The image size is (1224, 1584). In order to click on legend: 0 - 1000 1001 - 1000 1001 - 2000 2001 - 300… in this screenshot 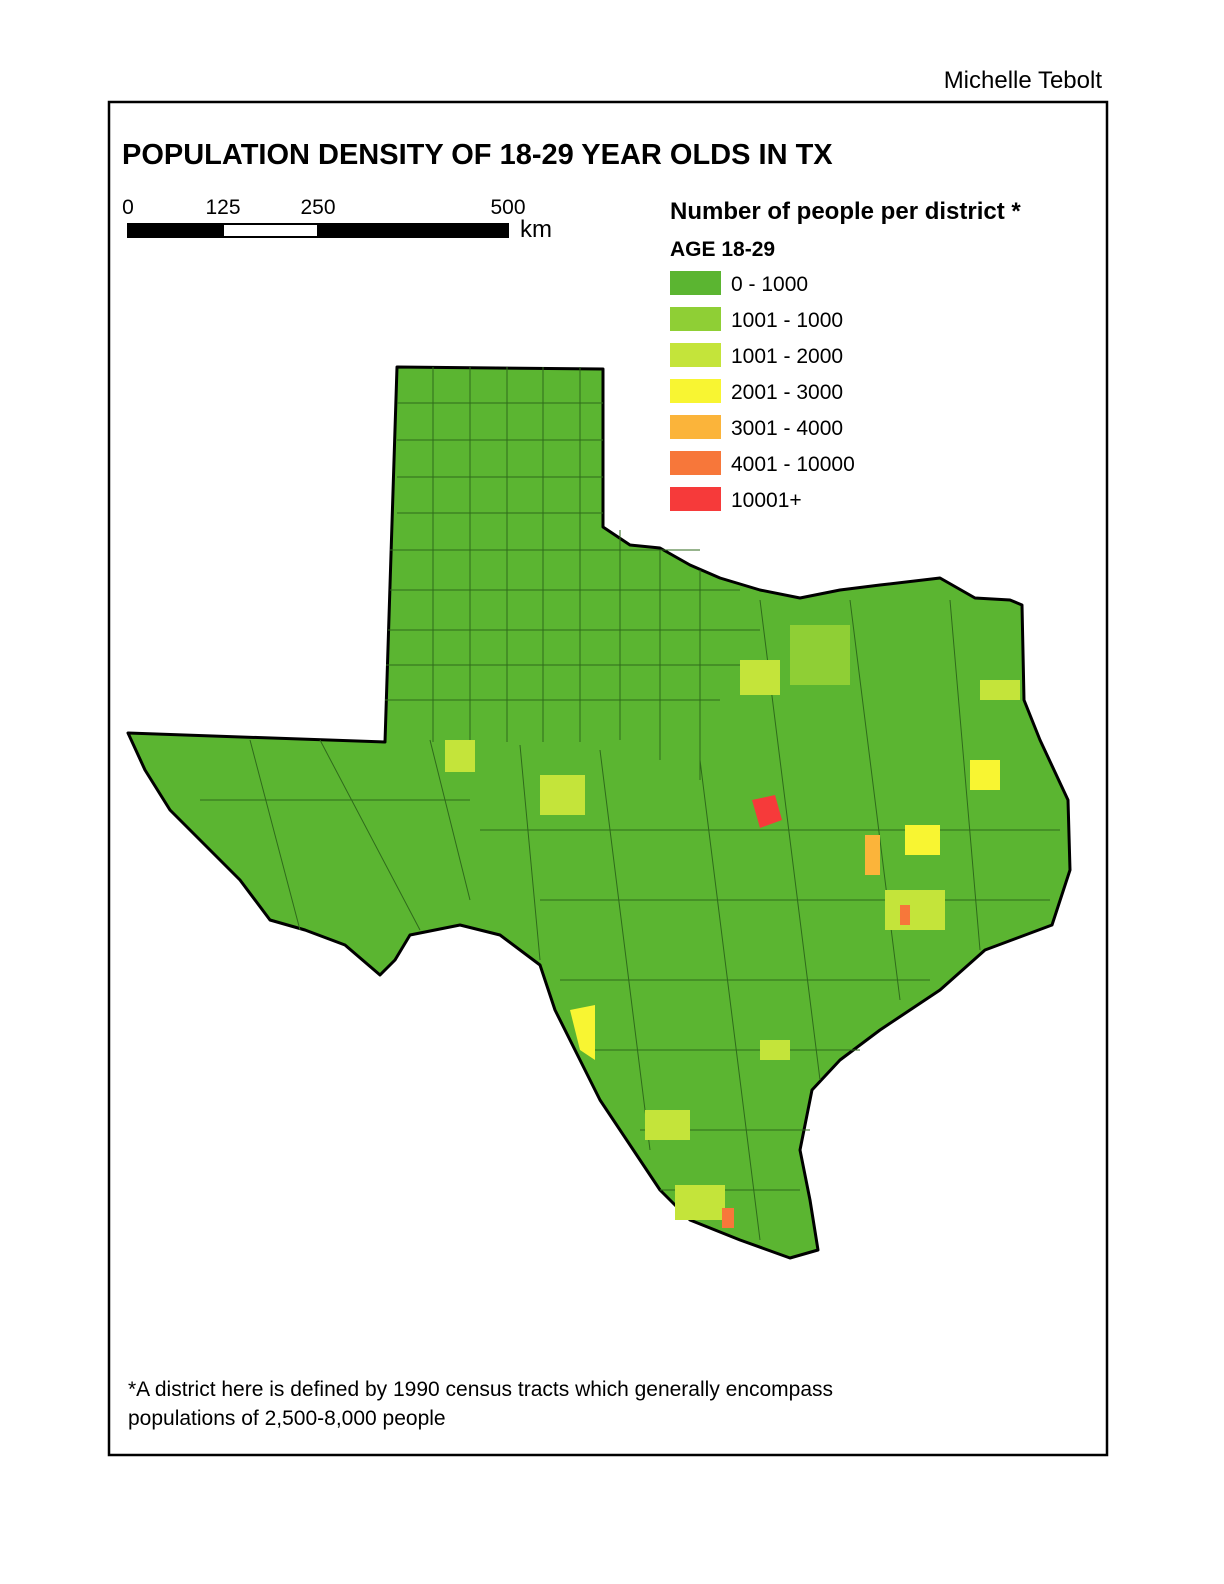, I will do `click(762, 391)`.